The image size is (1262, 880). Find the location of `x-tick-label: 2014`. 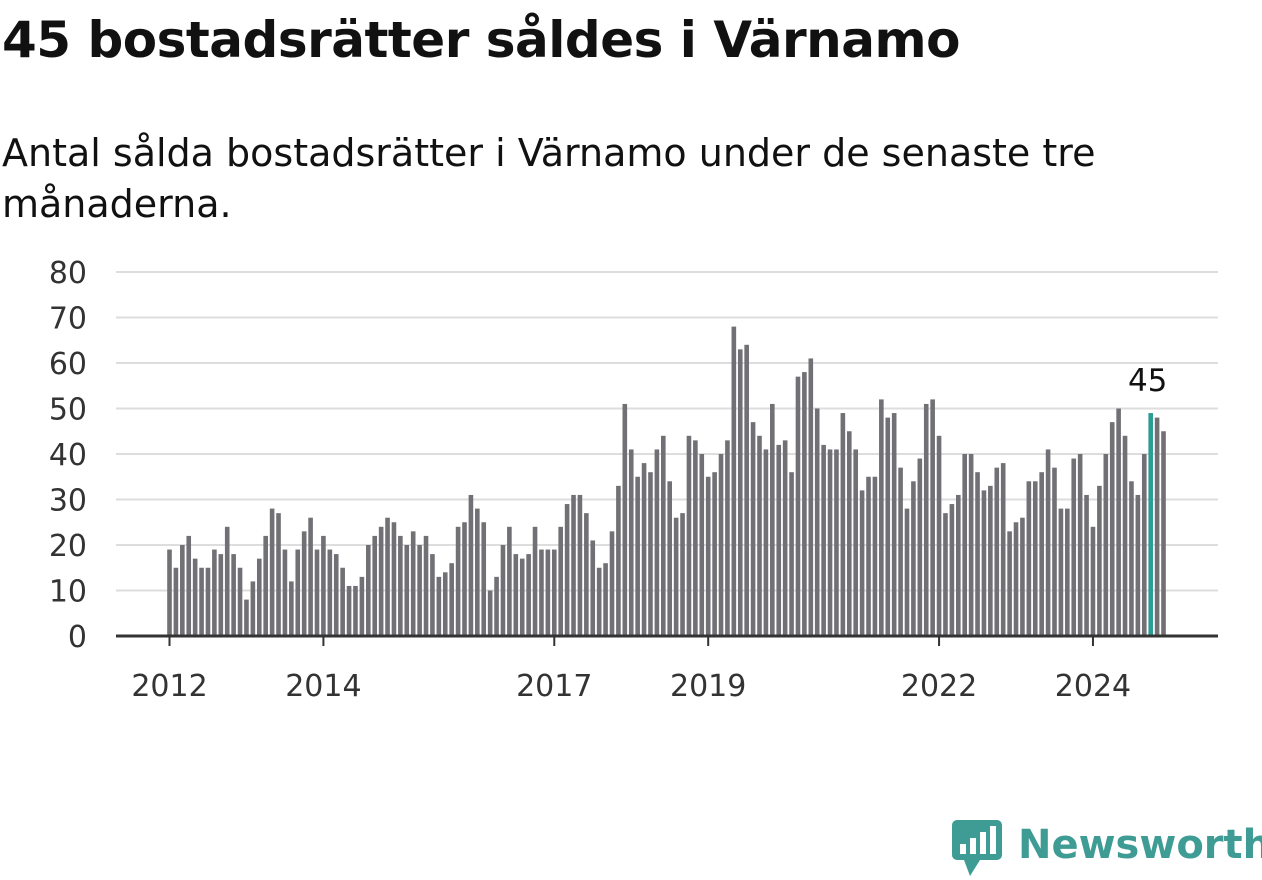

x-tick-label: 2014 is located at coordinates (323, 686).